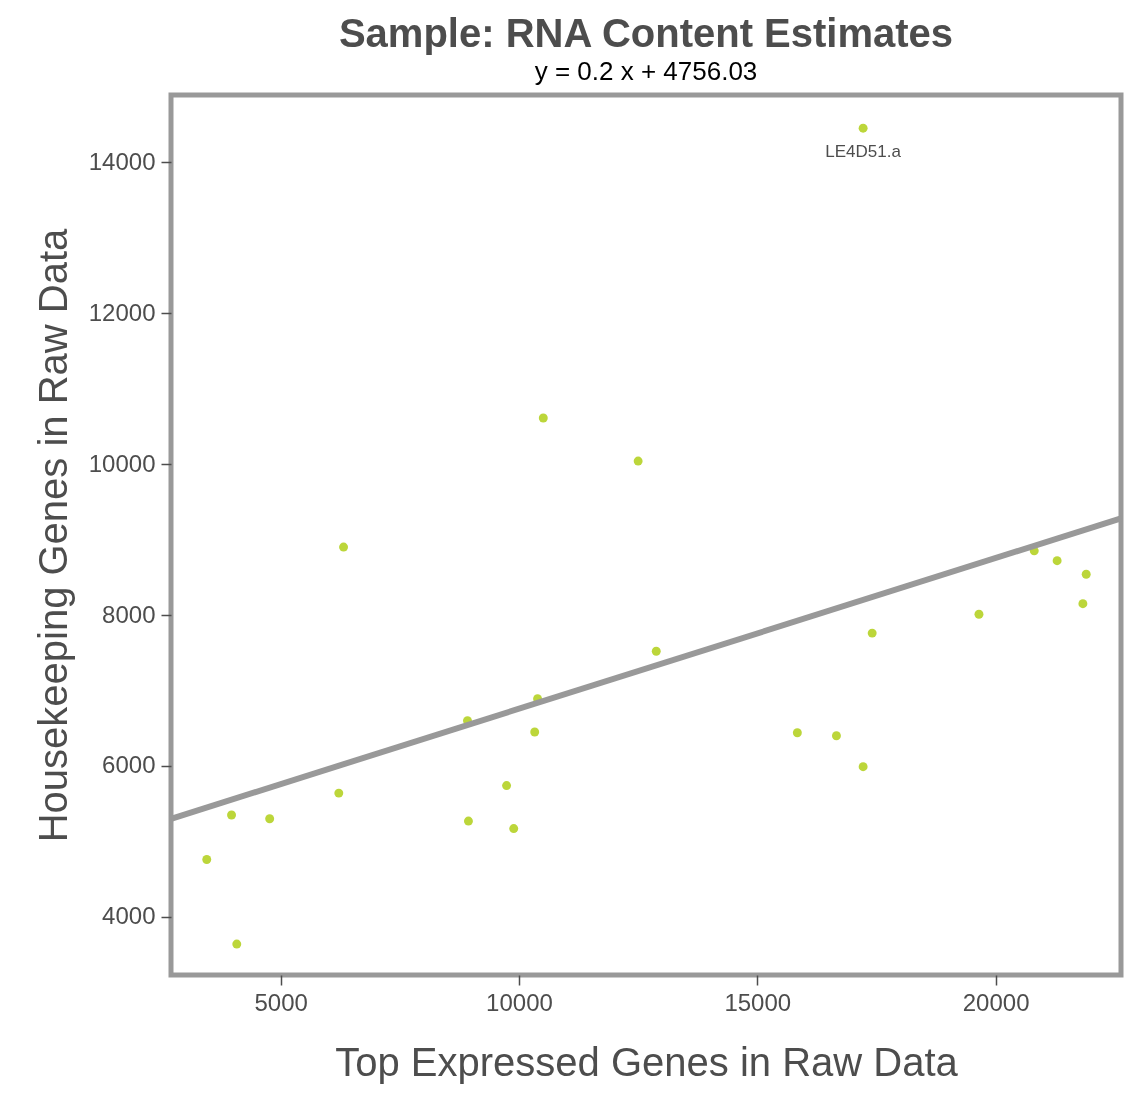  I want to click on y-tick-label: 14000, so click(122, 161).